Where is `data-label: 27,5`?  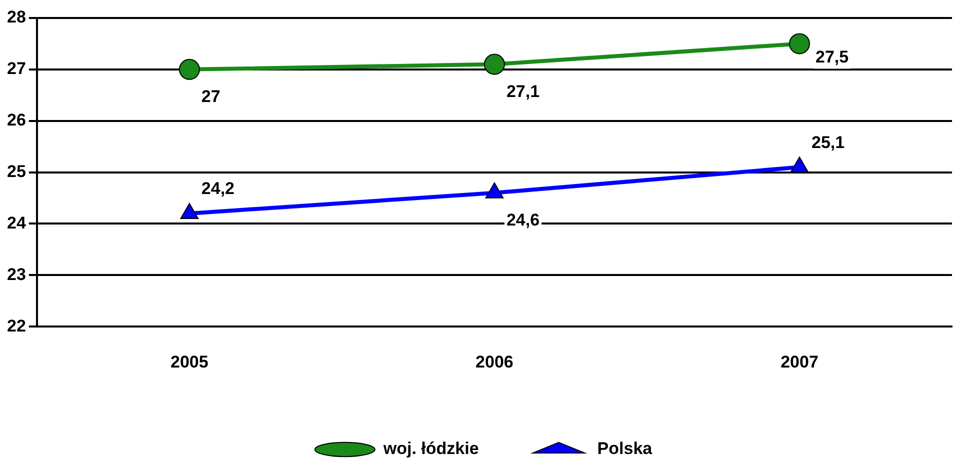 data-label: 27,5 is located at coordinates (832, 56).